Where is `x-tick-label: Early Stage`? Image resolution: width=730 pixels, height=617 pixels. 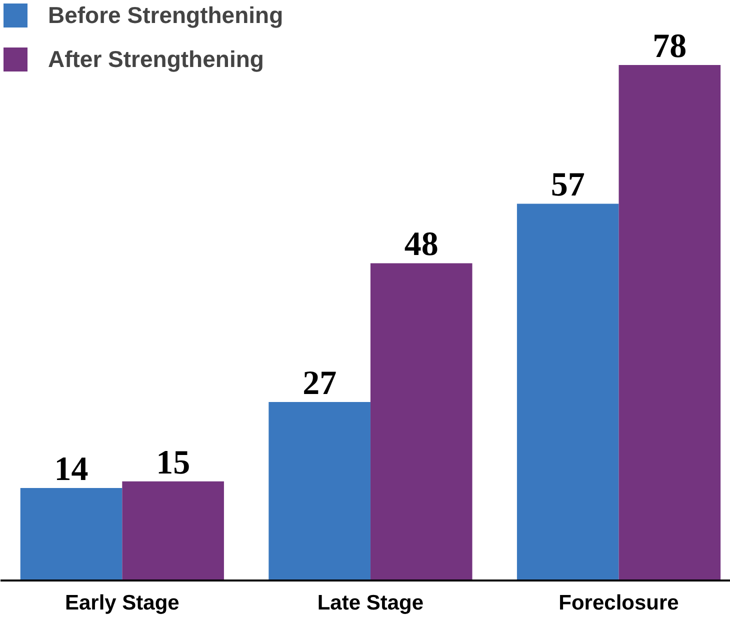
x-tick-label: Early Stage is located at coordinates (122, 603).